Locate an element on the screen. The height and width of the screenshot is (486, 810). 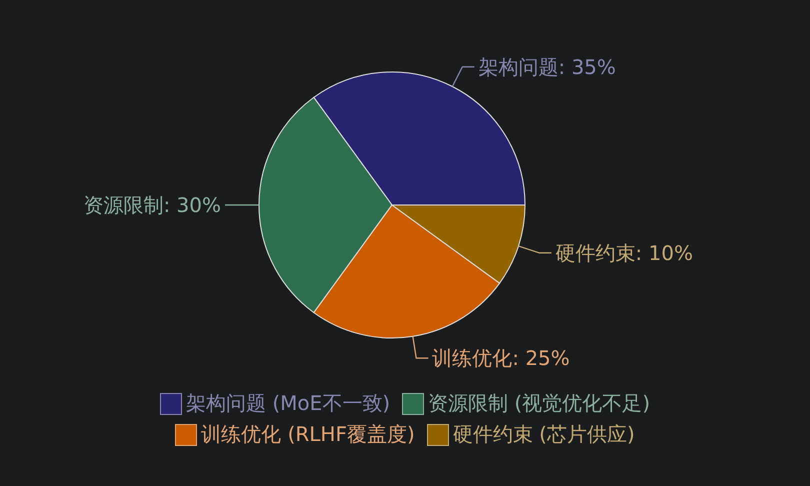
legend-label: 训练优化 (RLHF覆盖度) is located at coordinates (308, 434).